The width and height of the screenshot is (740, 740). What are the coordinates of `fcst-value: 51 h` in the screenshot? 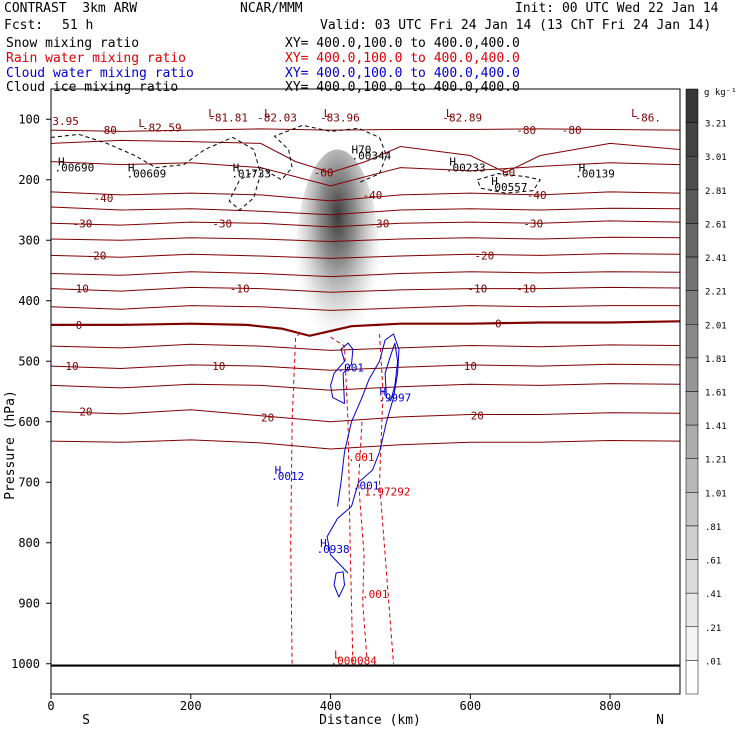 It's located at (78, 25).